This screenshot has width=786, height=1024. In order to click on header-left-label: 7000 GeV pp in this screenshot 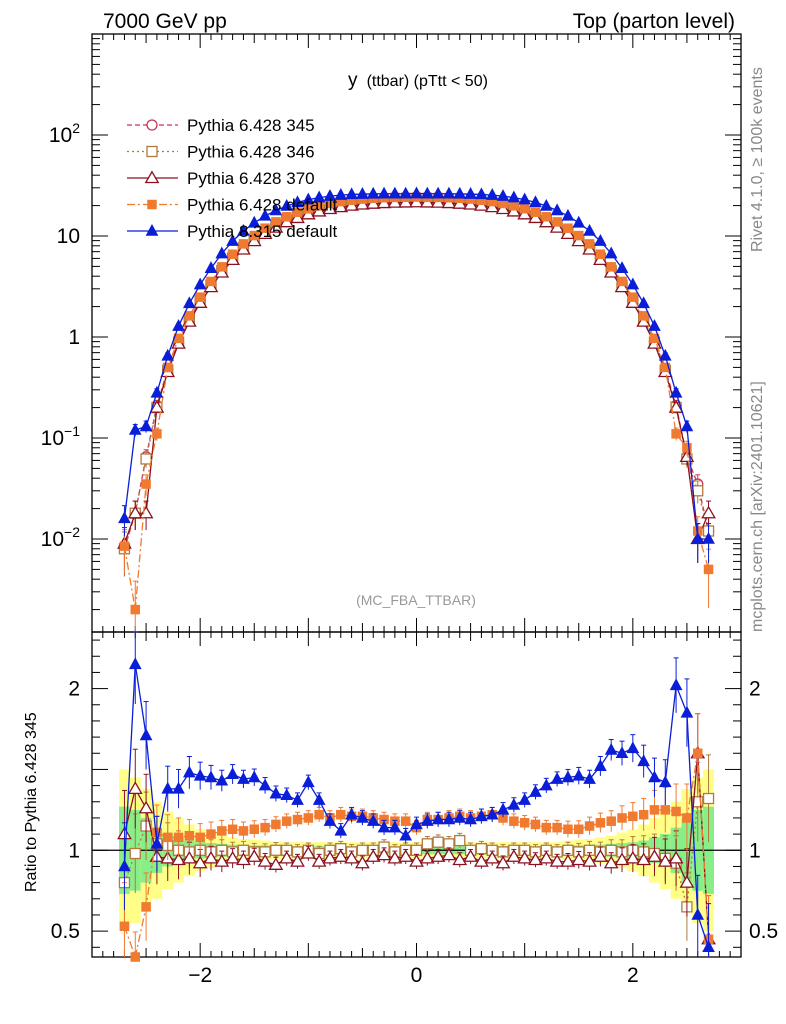, I will do `click(165, 21)`.